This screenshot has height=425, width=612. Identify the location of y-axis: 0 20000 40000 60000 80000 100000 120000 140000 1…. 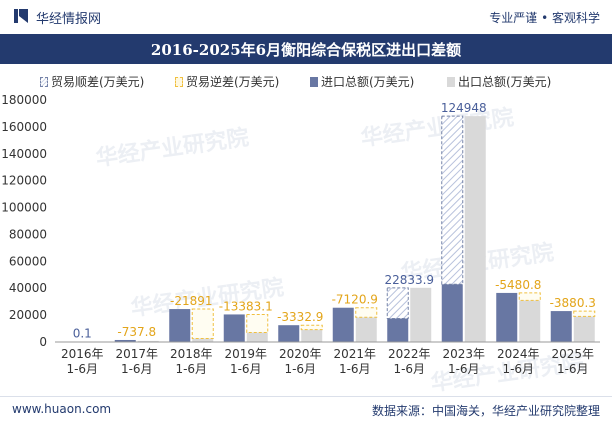
(24, 221).